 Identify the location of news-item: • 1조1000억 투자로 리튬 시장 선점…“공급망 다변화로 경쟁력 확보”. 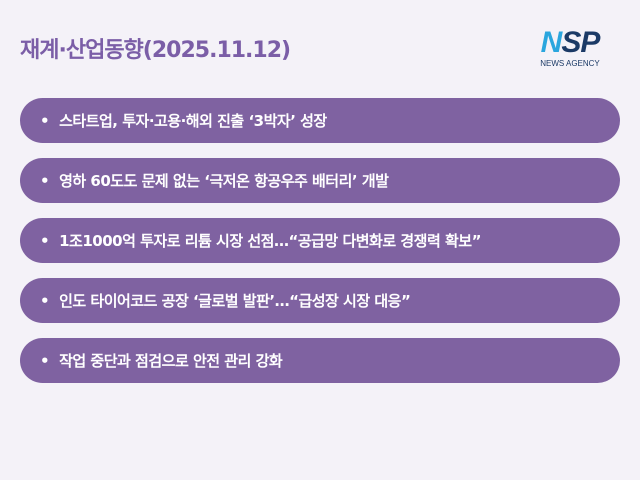
(320, 240).